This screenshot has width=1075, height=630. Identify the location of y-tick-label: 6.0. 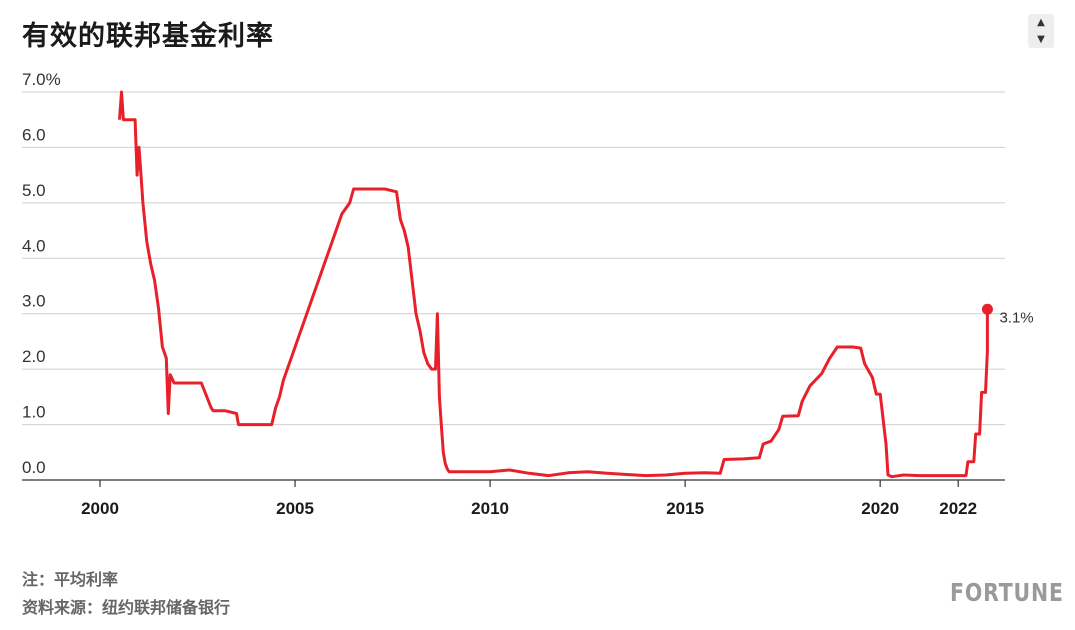
(34, 134).